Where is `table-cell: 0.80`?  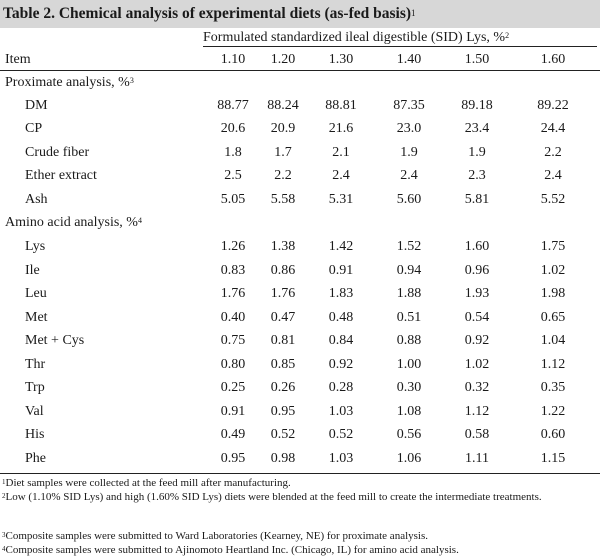 table-cell: 0.80 is located at coordinates (233, 364).